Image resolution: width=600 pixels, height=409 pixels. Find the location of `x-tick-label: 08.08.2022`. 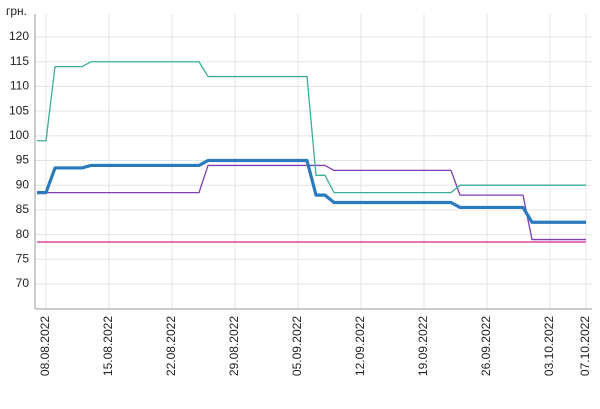

x-tick-label: 08.08.2022 is located at coordinates (45, 346).